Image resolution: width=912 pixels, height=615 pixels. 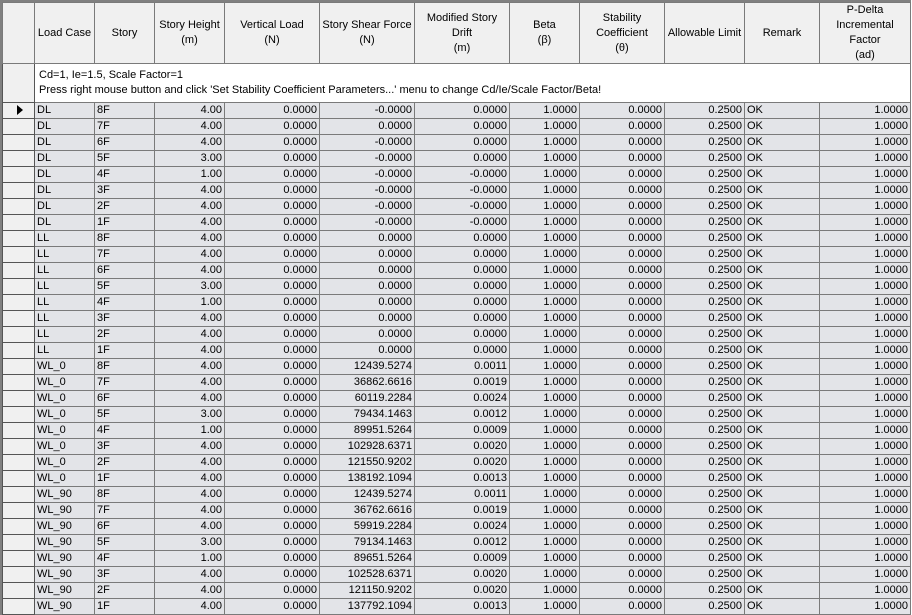 What do you see at coordinates (124, 606) in the screenshot?
I see `cell-story: 1F` at bounding box center [124, 606].